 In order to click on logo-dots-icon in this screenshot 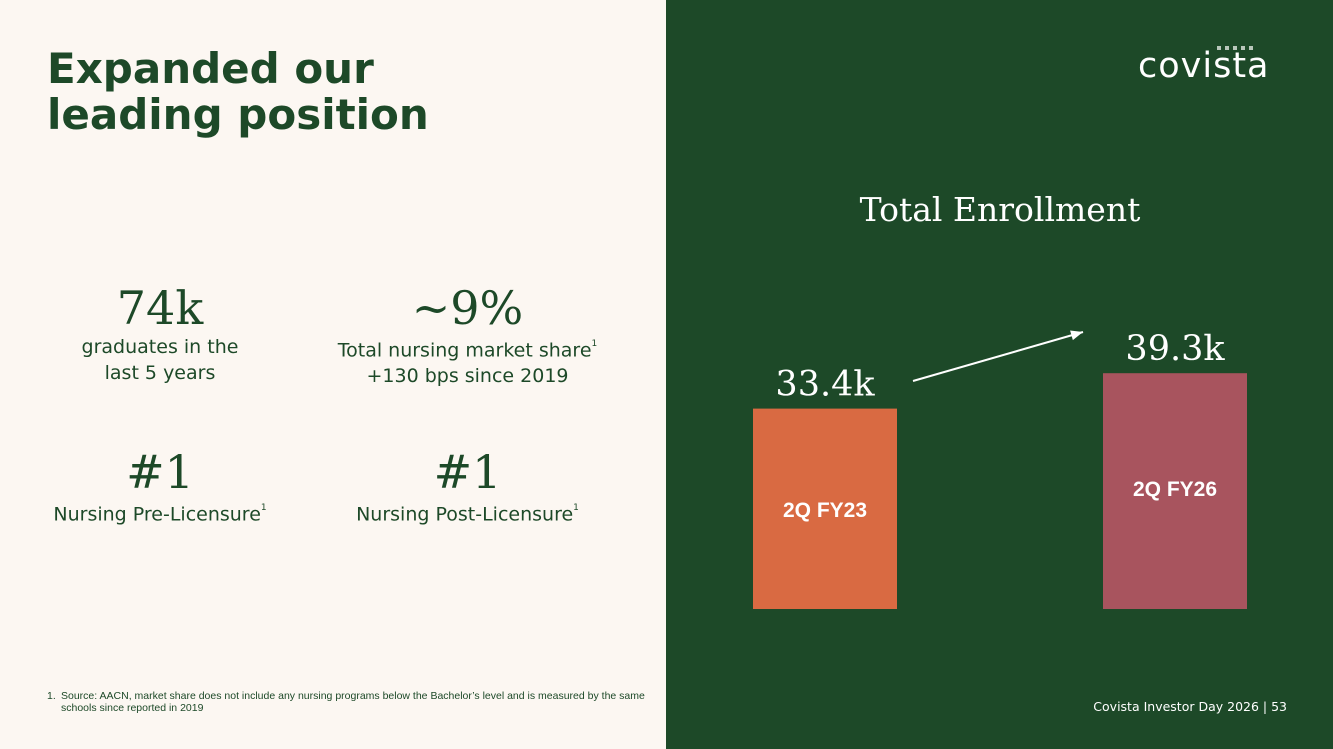, I will do `click(1237, 48)`.